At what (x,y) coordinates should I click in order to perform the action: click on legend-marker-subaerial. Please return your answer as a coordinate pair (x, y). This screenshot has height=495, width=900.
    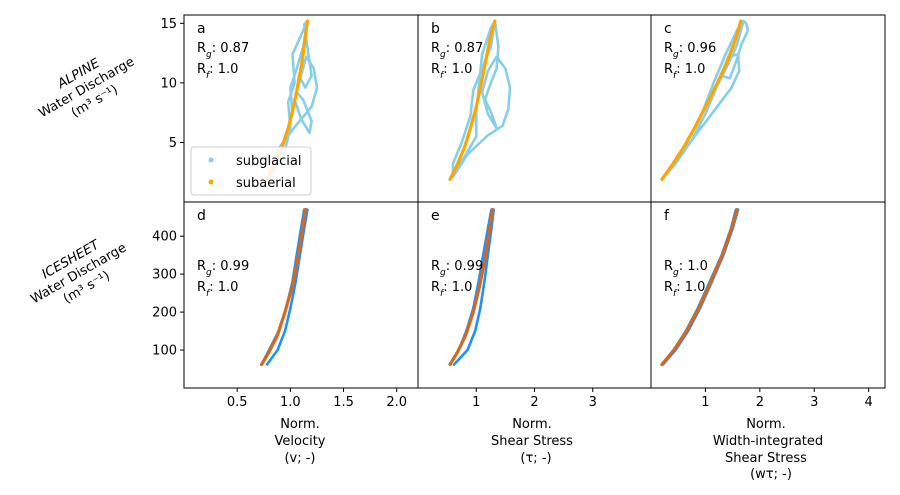
    Looking at the image, I should click on (211, 182).